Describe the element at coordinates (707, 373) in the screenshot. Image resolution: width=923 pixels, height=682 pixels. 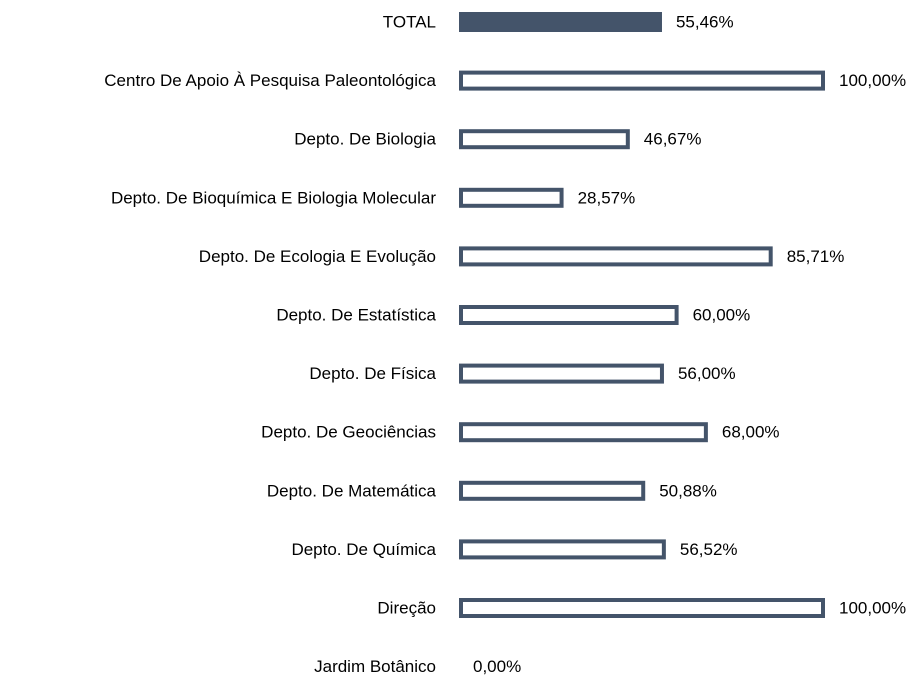
I see `value-label: 56,00%` at that location.